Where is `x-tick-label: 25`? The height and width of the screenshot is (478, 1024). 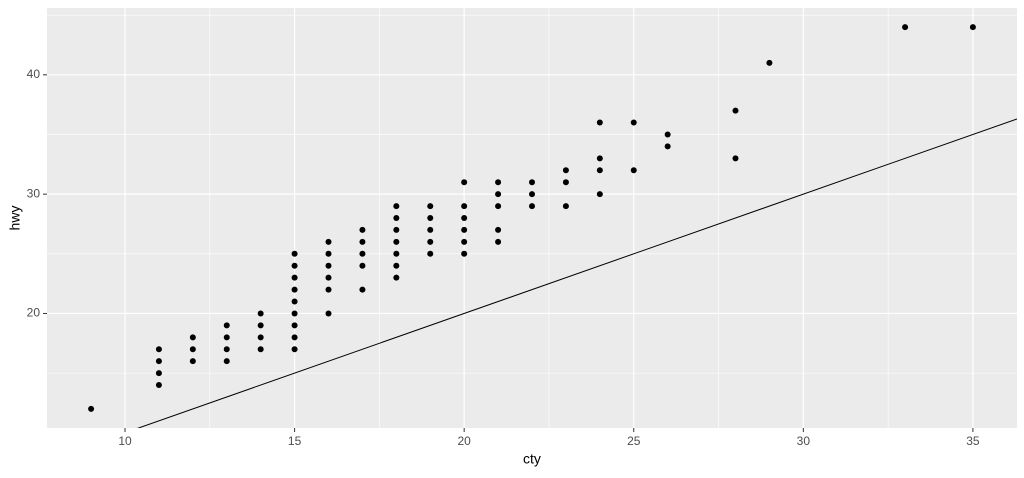
x-tick-label: 25 is located at coordinates (634, 441).